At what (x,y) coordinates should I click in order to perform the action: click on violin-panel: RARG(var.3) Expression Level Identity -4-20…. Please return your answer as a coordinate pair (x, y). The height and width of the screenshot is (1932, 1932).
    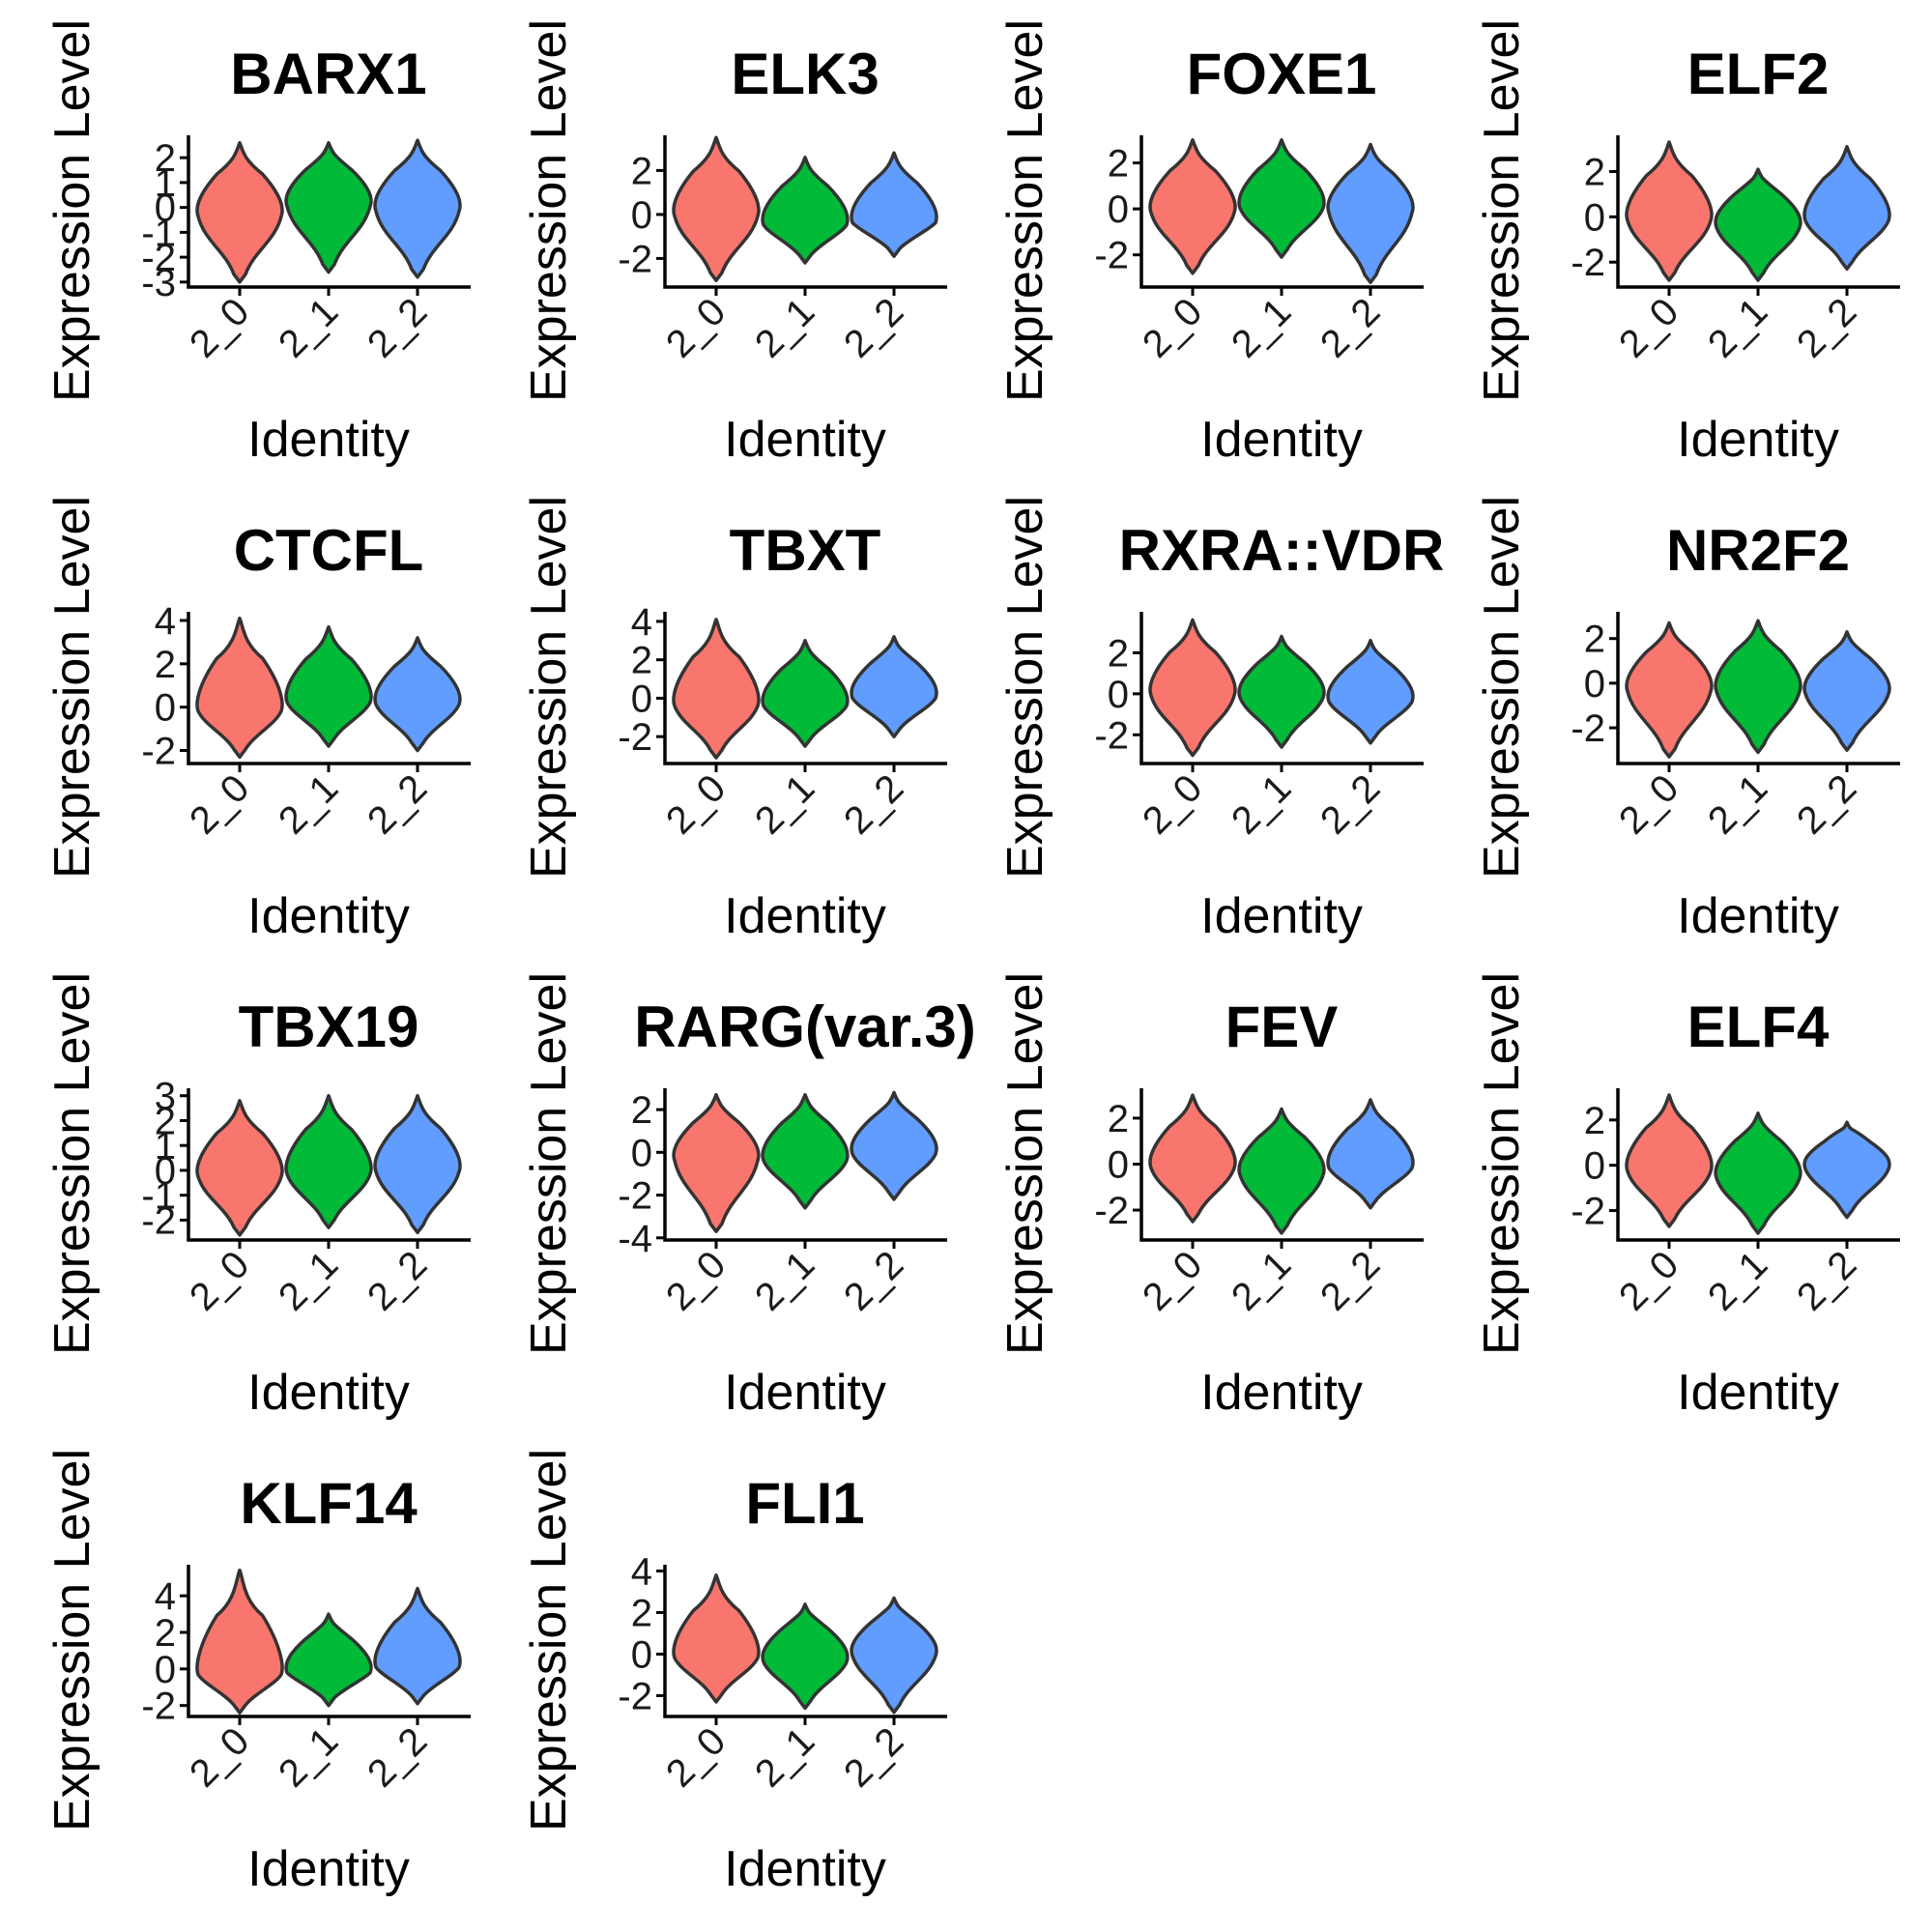
    Looking at the image, I should click on (748, 1196).